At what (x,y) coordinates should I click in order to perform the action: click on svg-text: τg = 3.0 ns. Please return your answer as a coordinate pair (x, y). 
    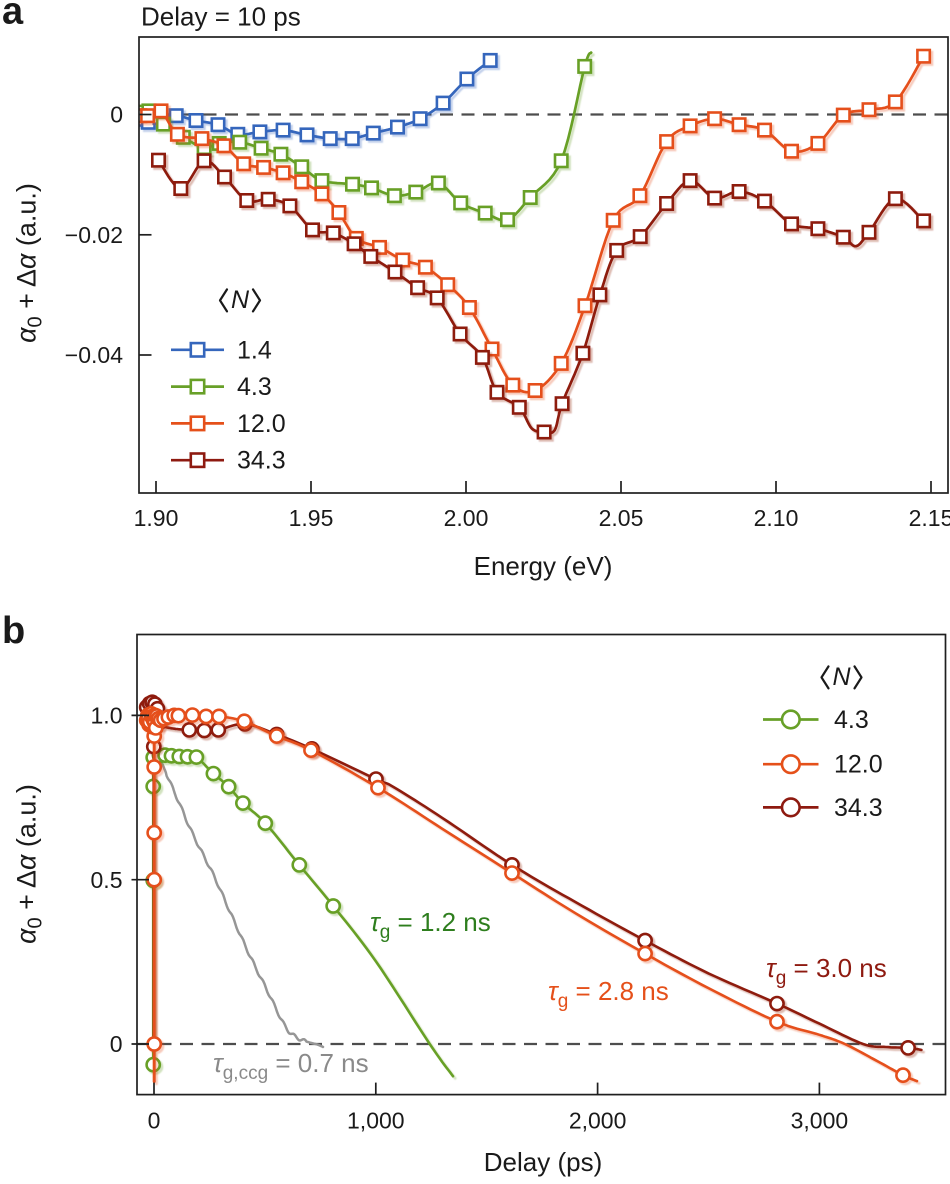
    Looking at the image, I should click on (826, 971).